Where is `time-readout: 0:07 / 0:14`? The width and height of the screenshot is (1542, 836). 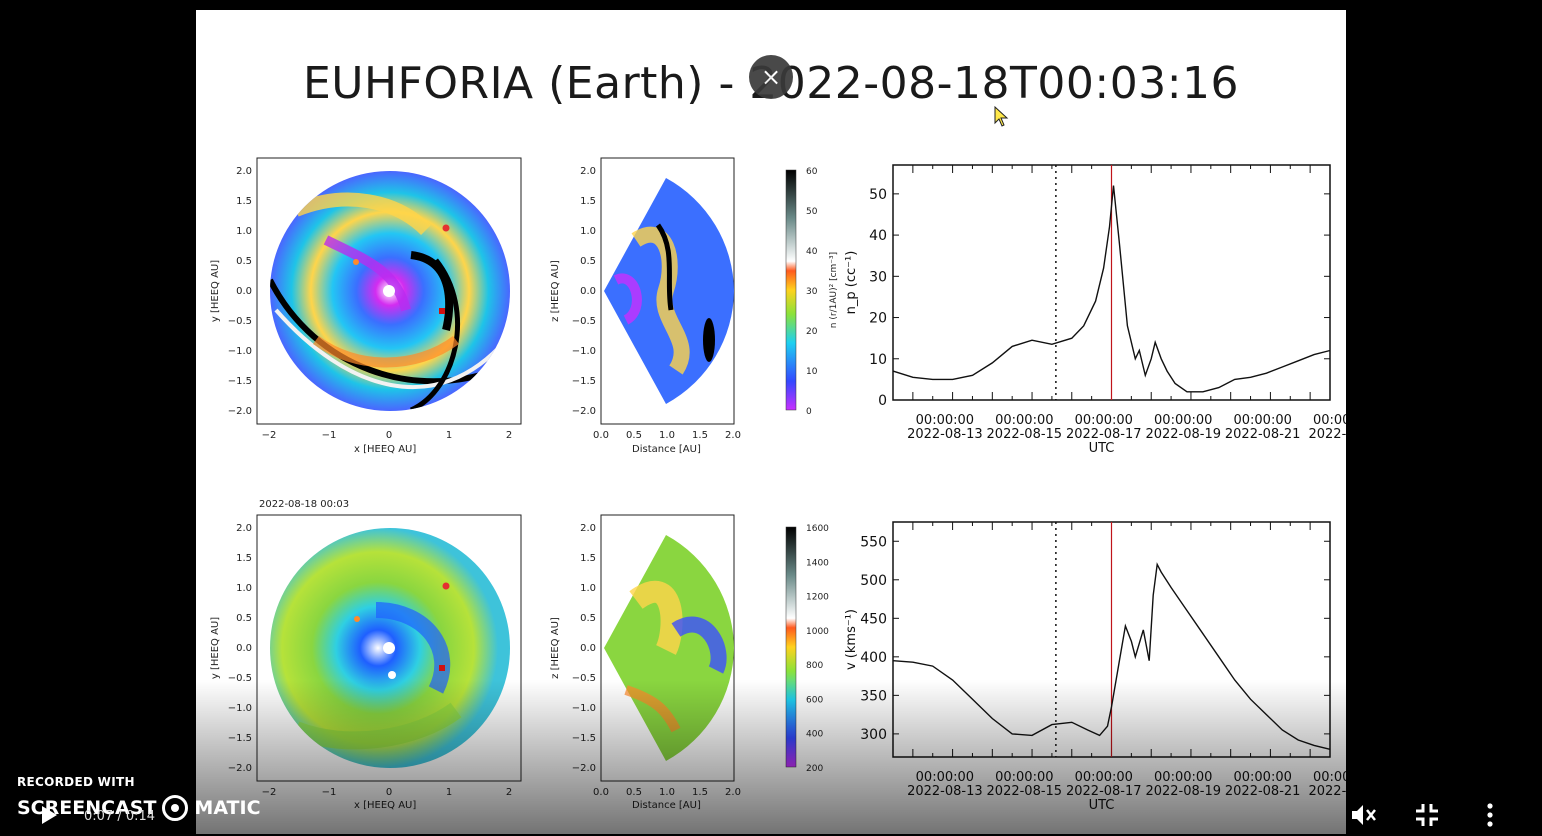 time-readout: 0:07 / 0:14 is located at coordinates (120, 816).